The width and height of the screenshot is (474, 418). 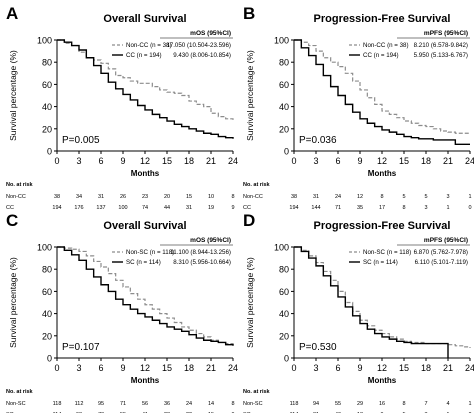 I want to click on p-value: P=0.107, so click(x=81, y=347).